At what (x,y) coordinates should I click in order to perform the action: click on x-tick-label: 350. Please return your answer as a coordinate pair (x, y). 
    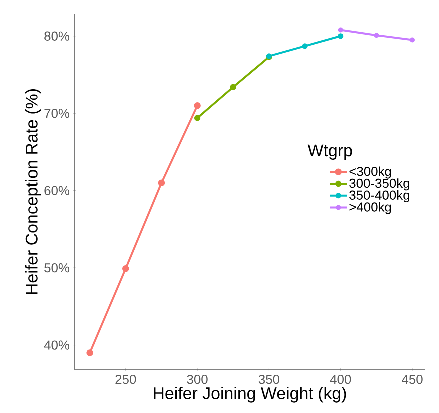
    Looking at the image, I should click on (269, 379).